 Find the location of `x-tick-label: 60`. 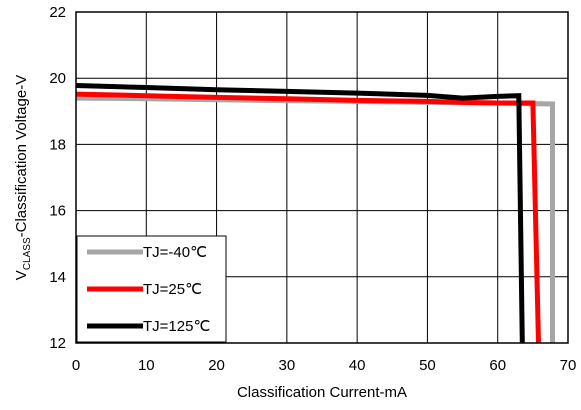

x-tick-label: 60 is located at coordinates (497, 365).